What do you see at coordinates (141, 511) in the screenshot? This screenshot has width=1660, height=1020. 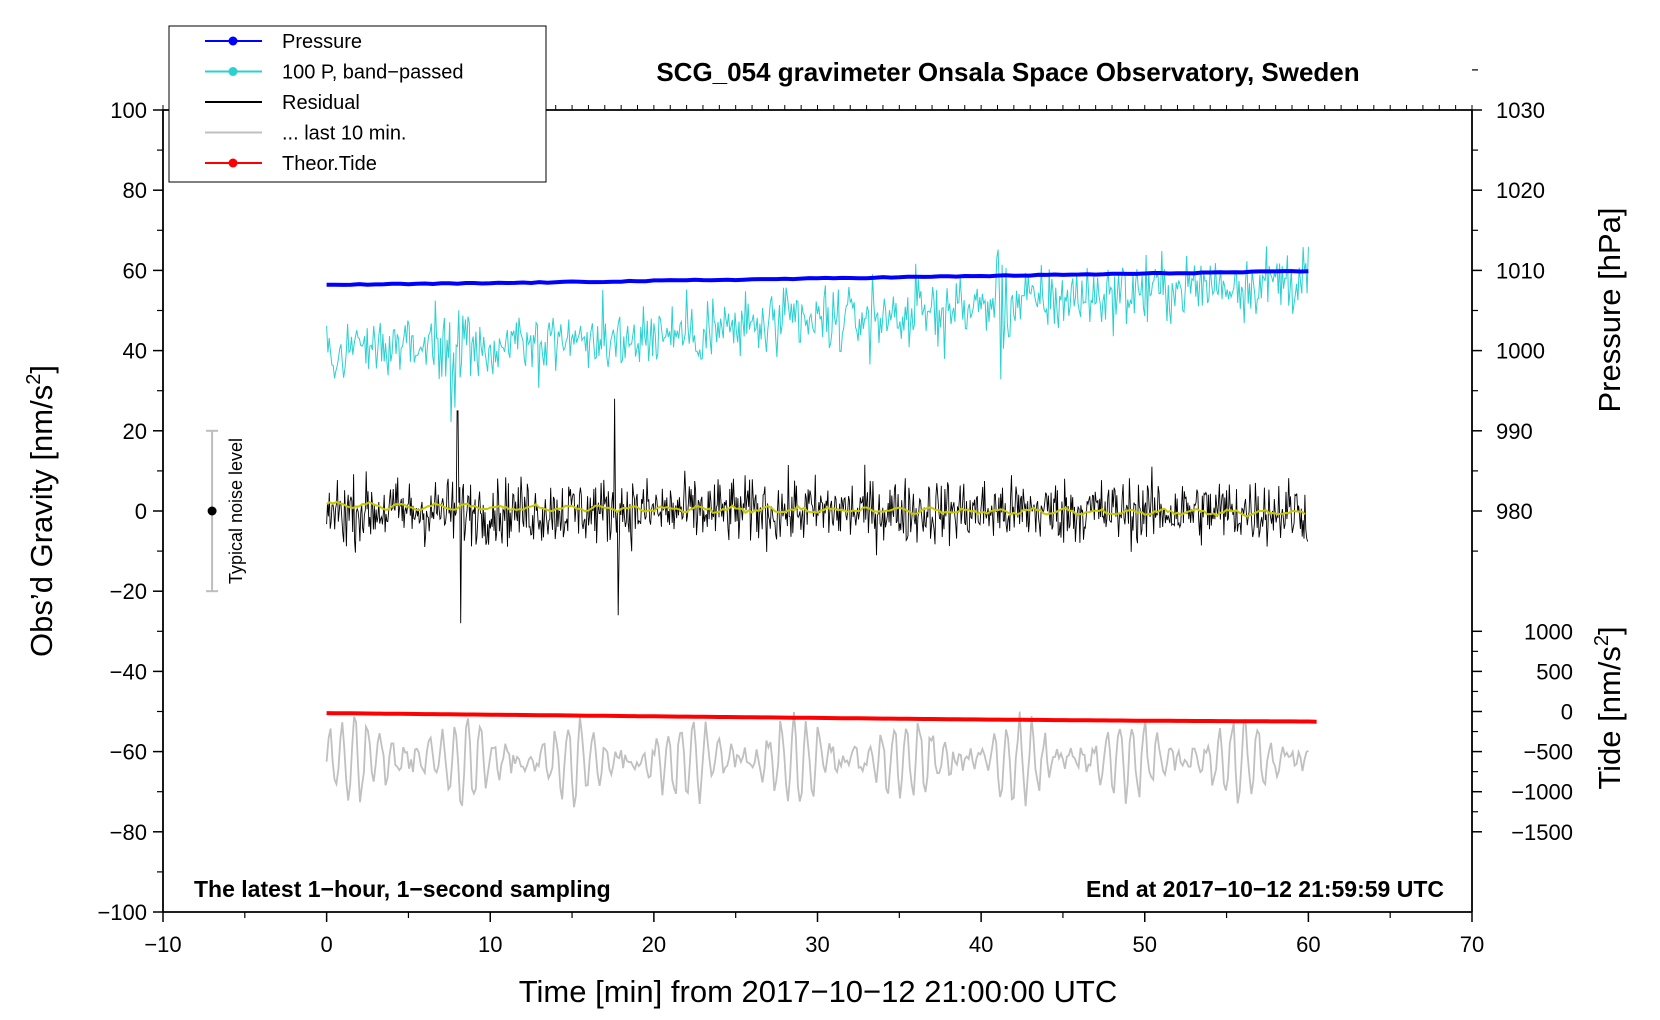 I see `y-tick-label: 0` at bounding box center [141, 511].